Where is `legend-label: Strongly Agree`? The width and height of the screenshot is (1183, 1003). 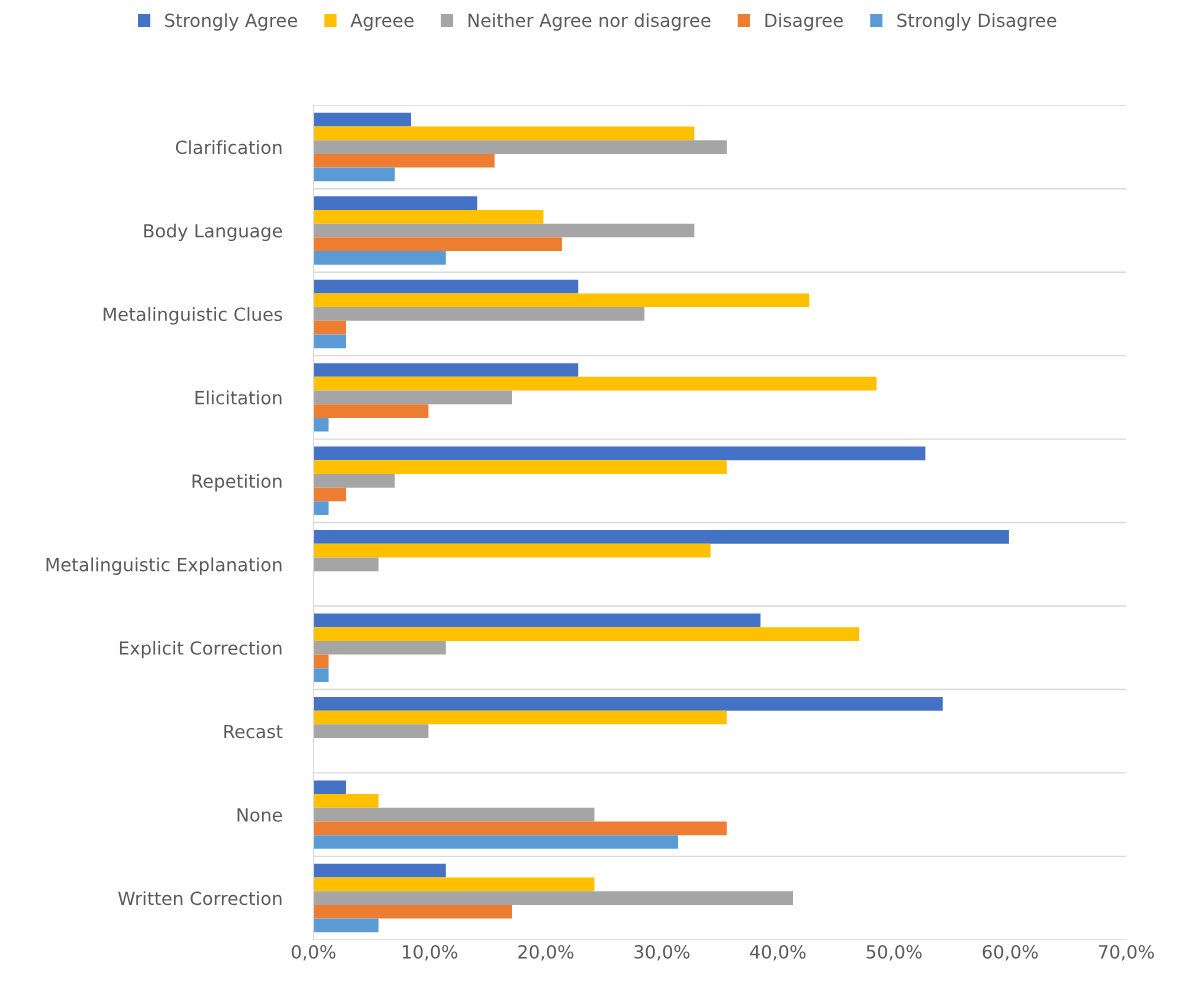 legend-label: Strongly Agree is located at coordinates (231, 22).